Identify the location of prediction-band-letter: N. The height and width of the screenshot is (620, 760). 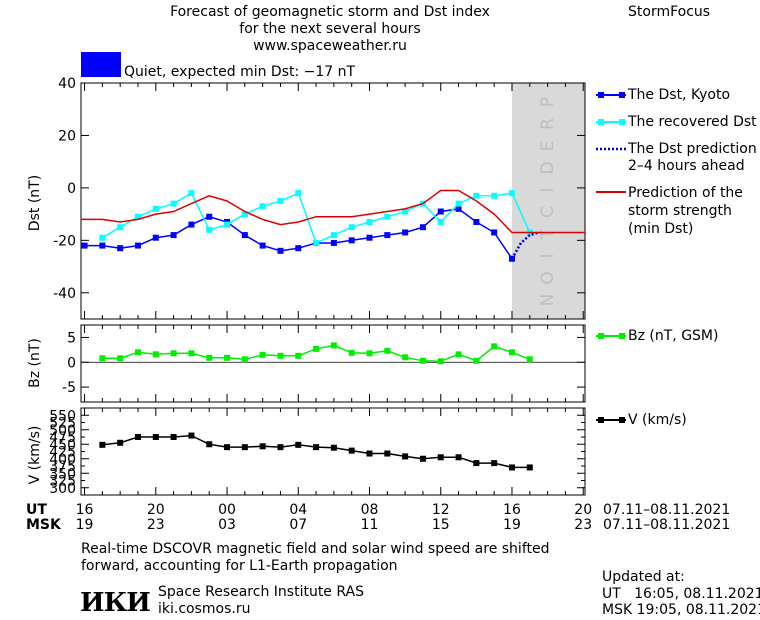
(548, 300).